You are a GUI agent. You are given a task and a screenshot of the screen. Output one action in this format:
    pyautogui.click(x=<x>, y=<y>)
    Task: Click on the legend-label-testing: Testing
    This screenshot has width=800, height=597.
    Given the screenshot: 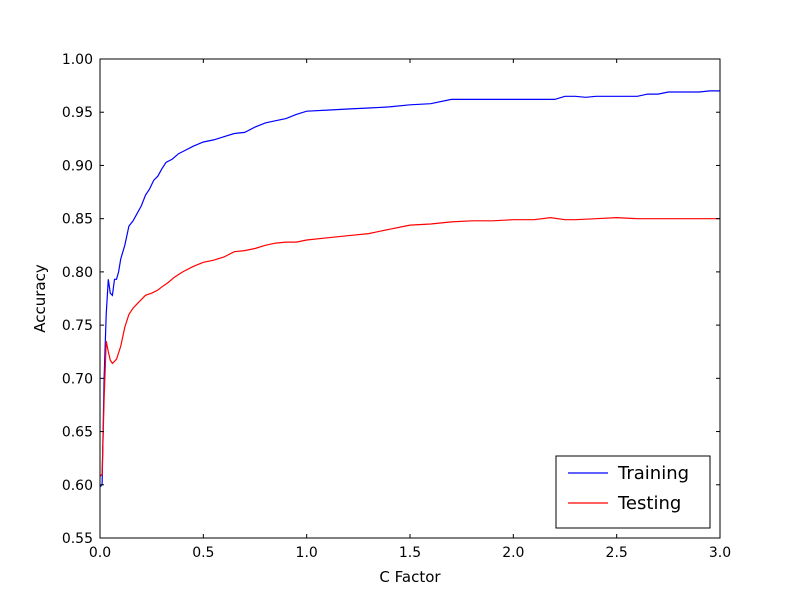 What is the action you would take?
    pyautogui.click(x=649, y=503)
    